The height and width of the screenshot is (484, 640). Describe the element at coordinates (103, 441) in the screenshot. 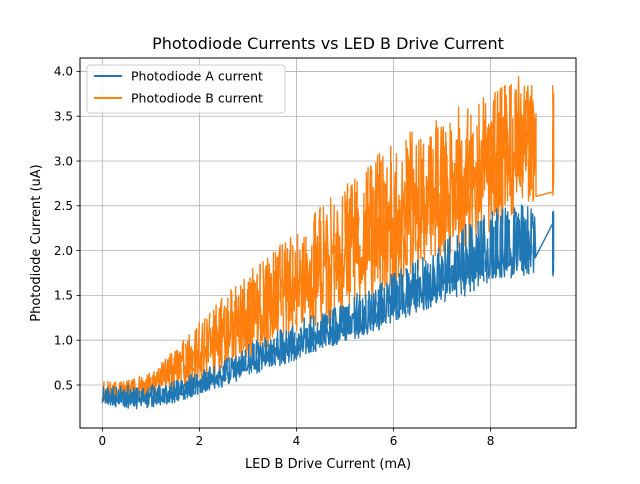

I see `x-tick-label: 0` at that location.